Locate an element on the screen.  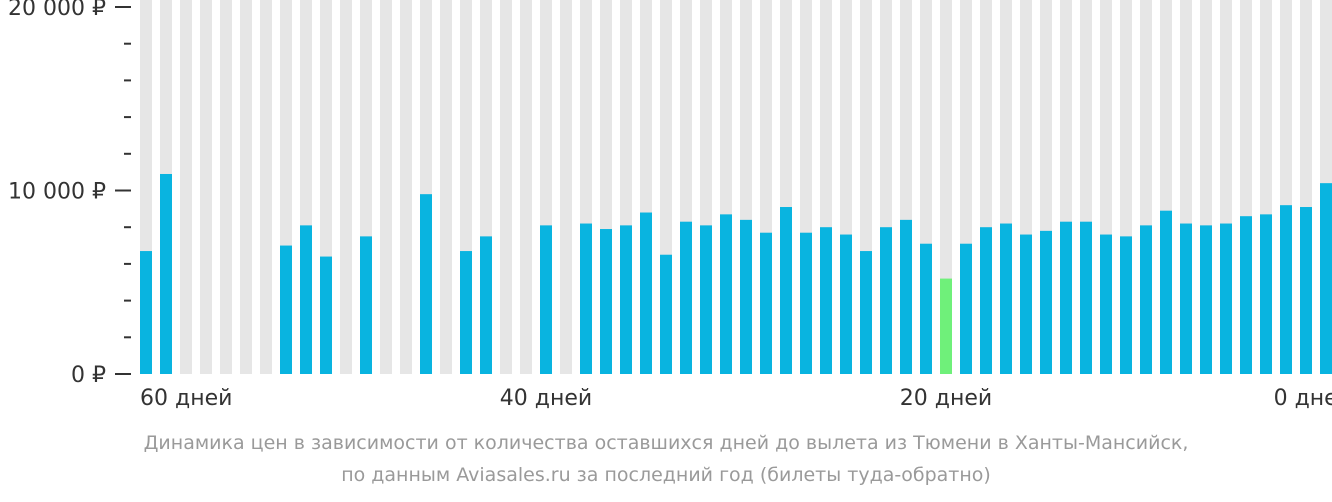
x-tick-label: 40 дней is located at coordinates (546, 398).